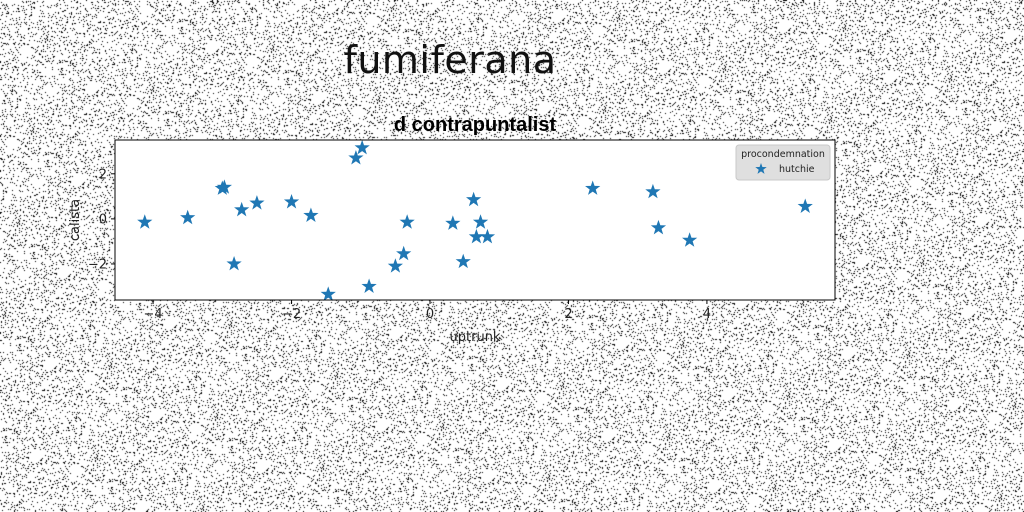 This screenshot has height=512, width=1024. Describe the element at coordinates (475, 337) in the screenshot. I see `x-axis-label: uptrunk` at that location.